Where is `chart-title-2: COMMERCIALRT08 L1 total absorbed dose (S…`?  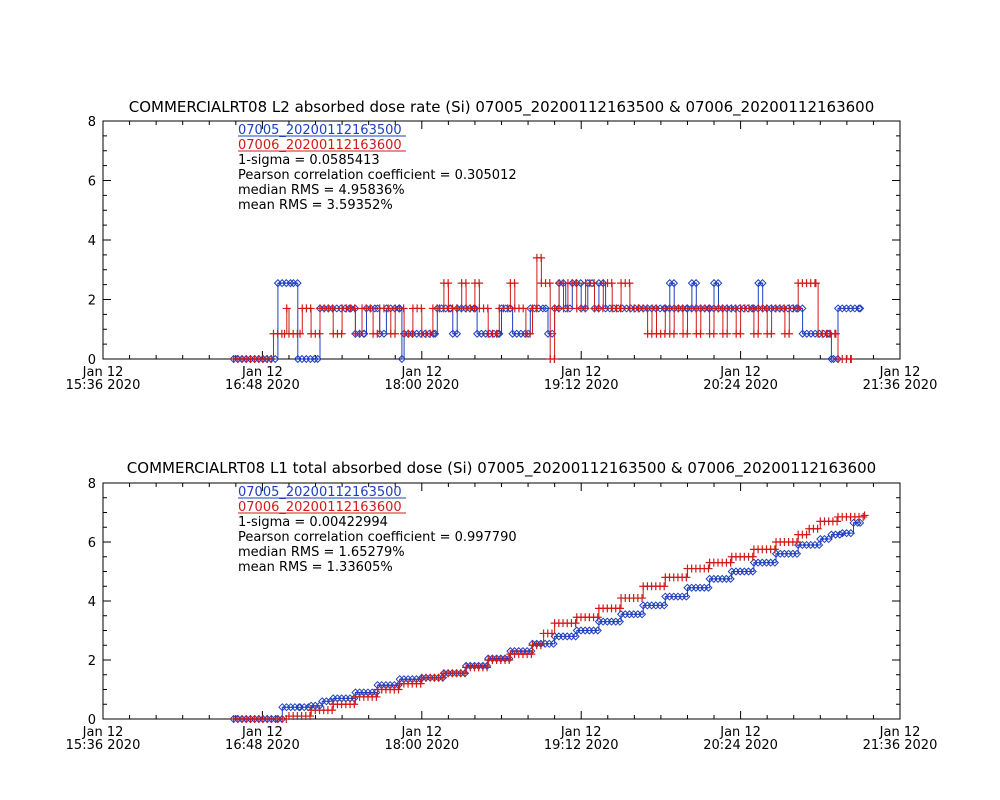
chart-title-2: COMMERCIALRT08 L1 total absorbed dose (S… is located at coordinates (501, 468).